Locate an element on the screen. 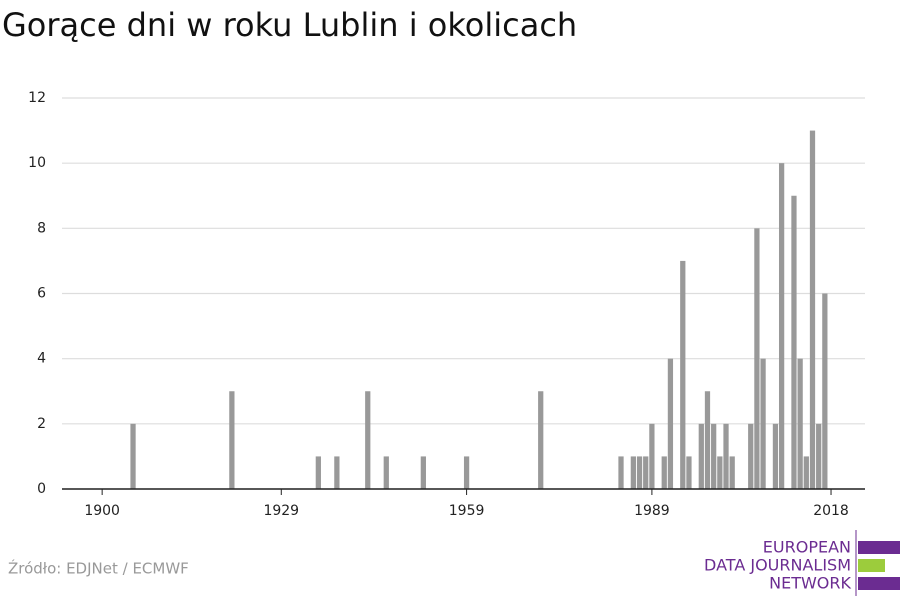  x-tick-label: 1929 is located at coordinates (281, 511).